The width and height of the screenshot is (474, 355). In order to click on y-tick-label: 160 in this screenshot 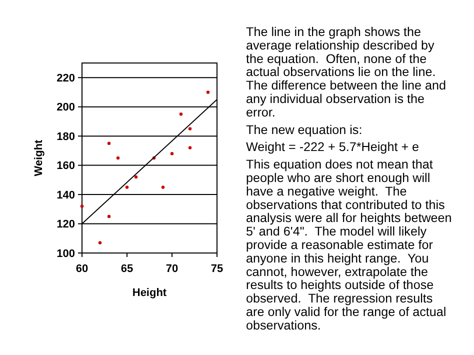, I will do `click(65, 166)`.